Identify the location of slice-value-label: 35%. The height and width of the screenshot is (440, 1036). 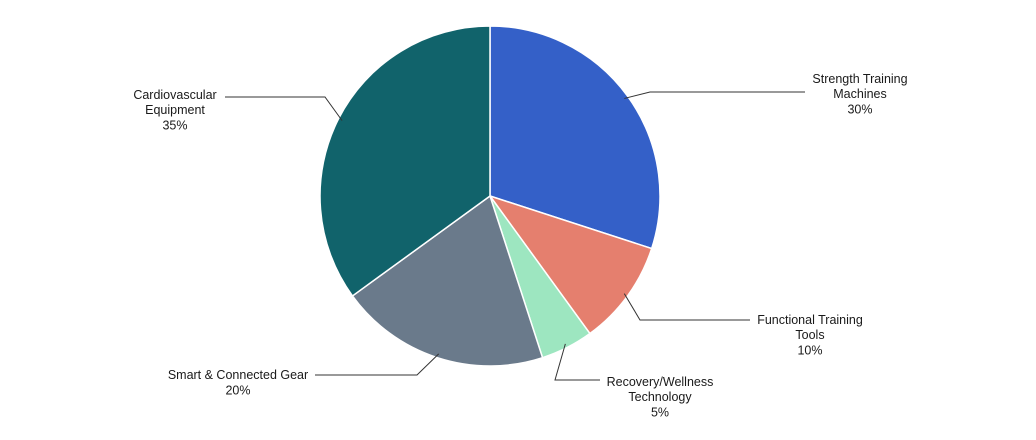
(174, 125).